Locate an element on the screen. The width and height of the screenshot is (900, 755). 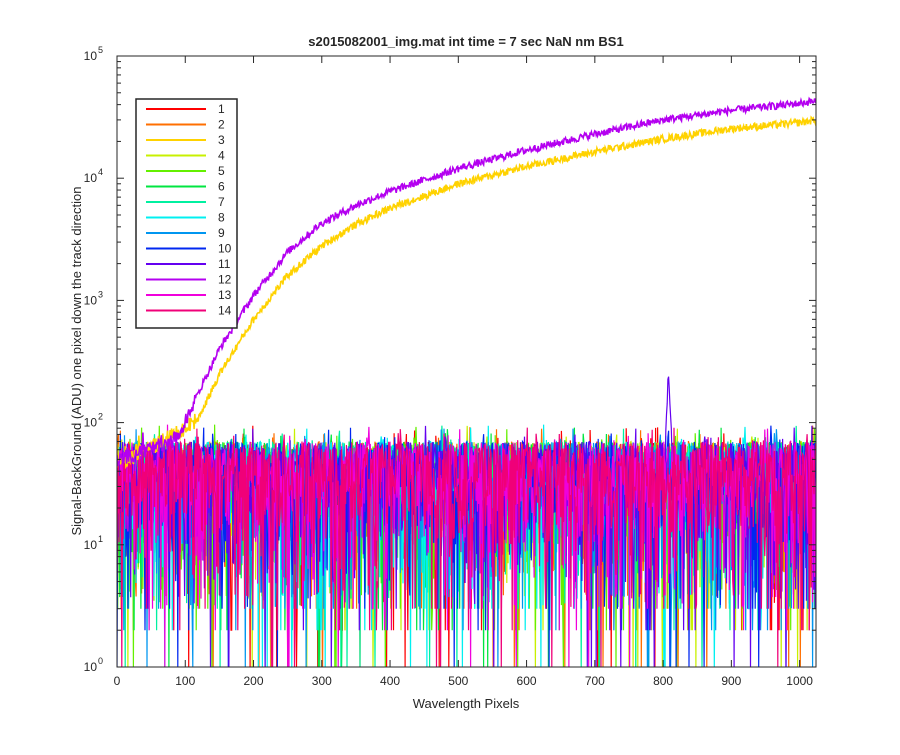
y-tick-exponent: 5 is located at coordinates (100, 50).